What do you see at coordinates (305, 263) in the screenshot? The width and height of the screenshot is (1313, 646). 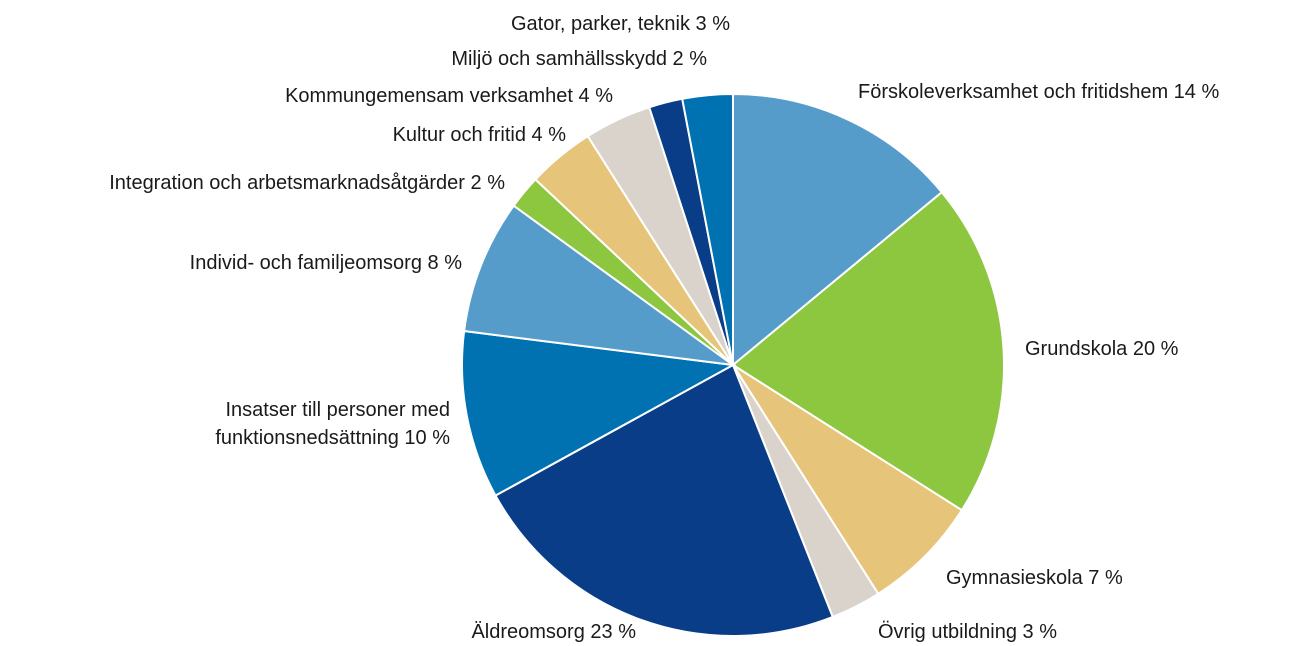 I see `category-name: Individ- och familjeomsorg` at bounding box center [305, 263].